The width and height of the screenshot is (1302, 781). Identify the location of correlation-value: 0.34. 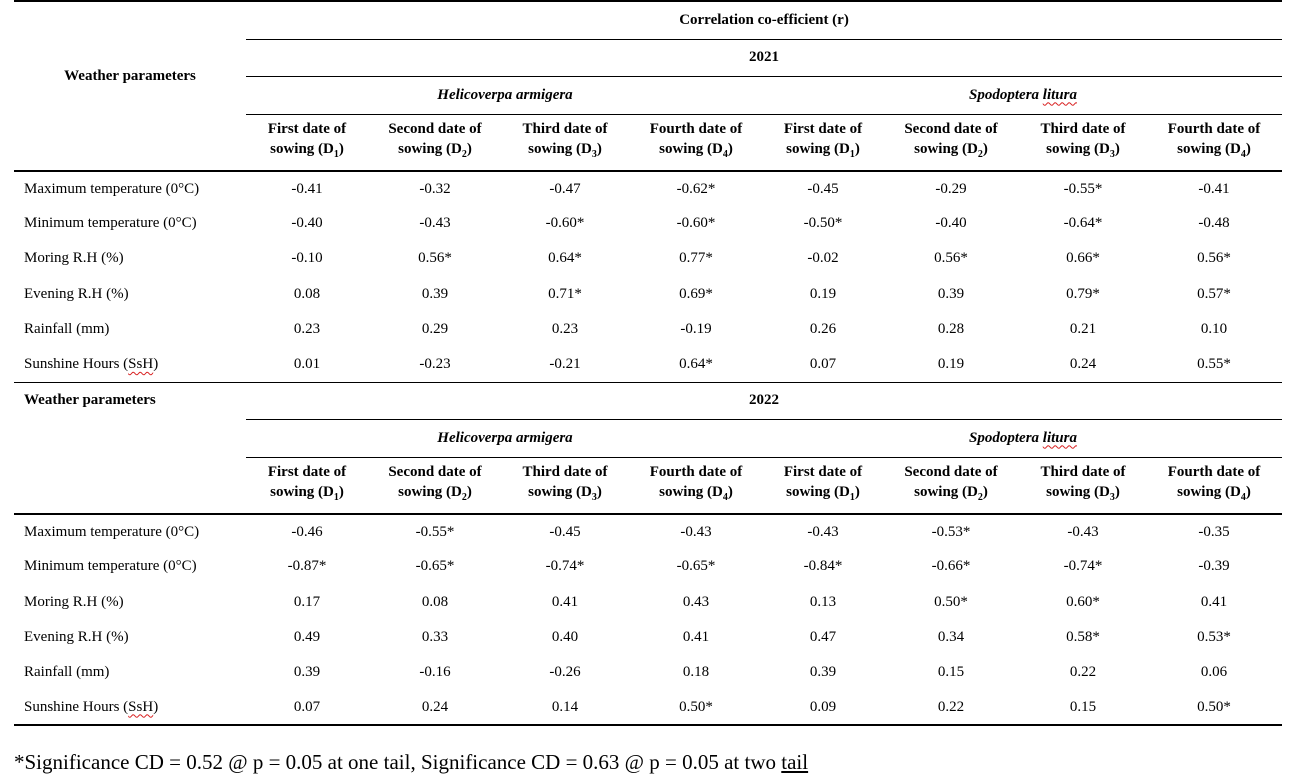
(951, 636).